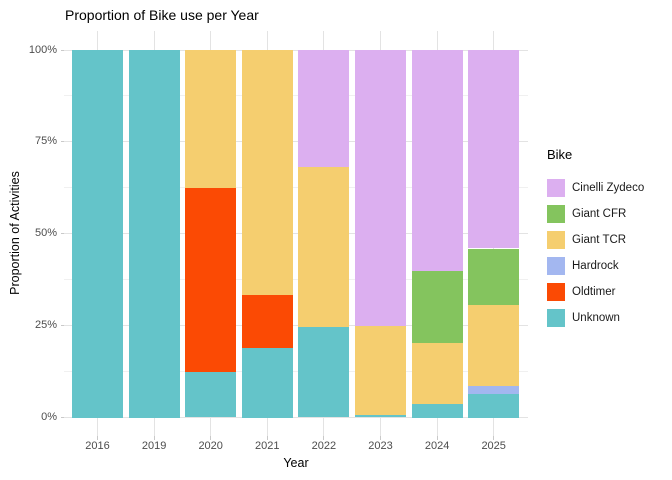 Image resolution: width=672 pixels, height=480 pixels. What do you see at coordinates (267, 383) in the screenshot?
I see `bar-segment-2021-unknown` at bounding box center [267, 383].